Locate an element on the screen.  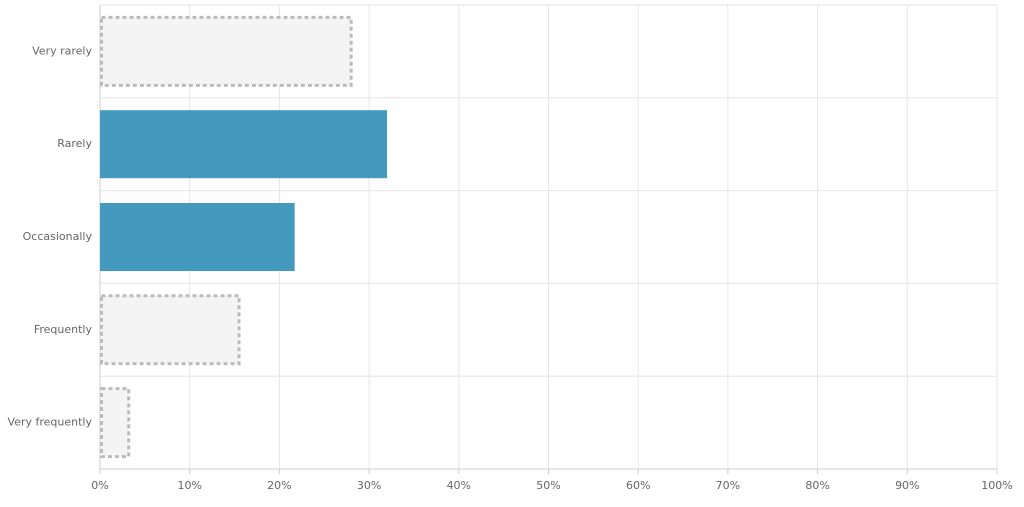
x-tick-label: 90% is located at coordinates (907, 485).